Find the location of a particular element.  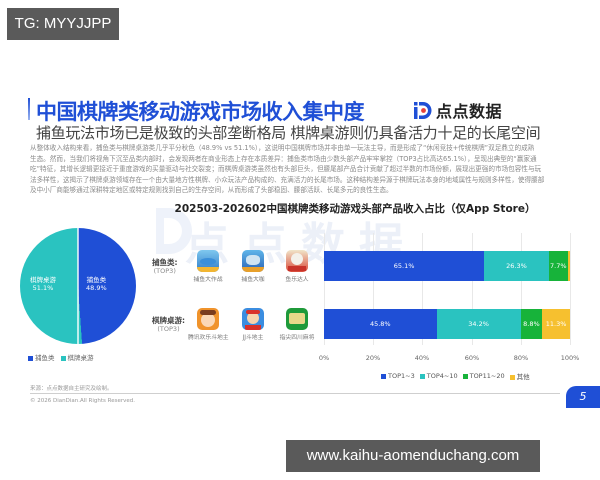

pie-circle: 捕鱼类 48.9% 棋牌桌游 51.1% is located at coordinates (78, 286).